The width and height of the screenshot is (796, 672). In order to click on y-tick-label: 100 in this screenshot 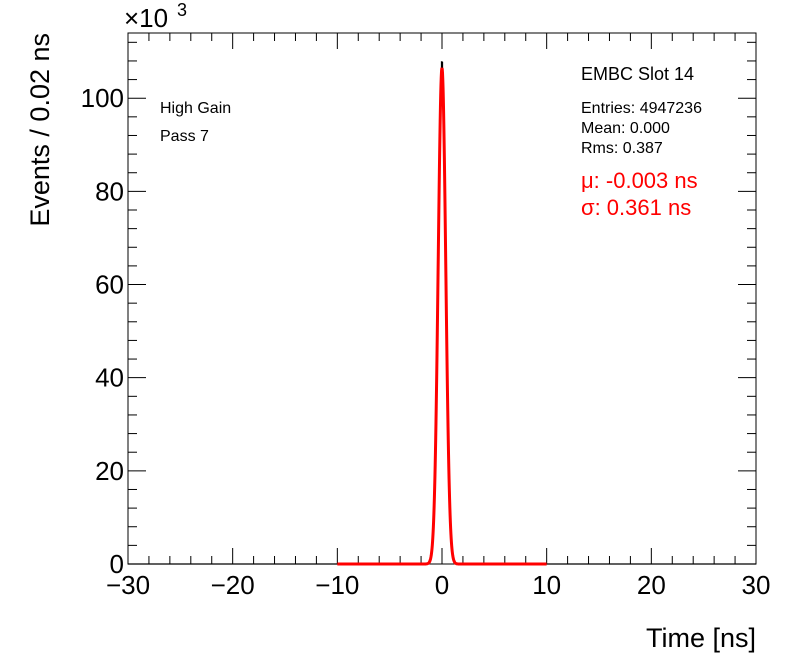, I will do `click(102, 98)`.